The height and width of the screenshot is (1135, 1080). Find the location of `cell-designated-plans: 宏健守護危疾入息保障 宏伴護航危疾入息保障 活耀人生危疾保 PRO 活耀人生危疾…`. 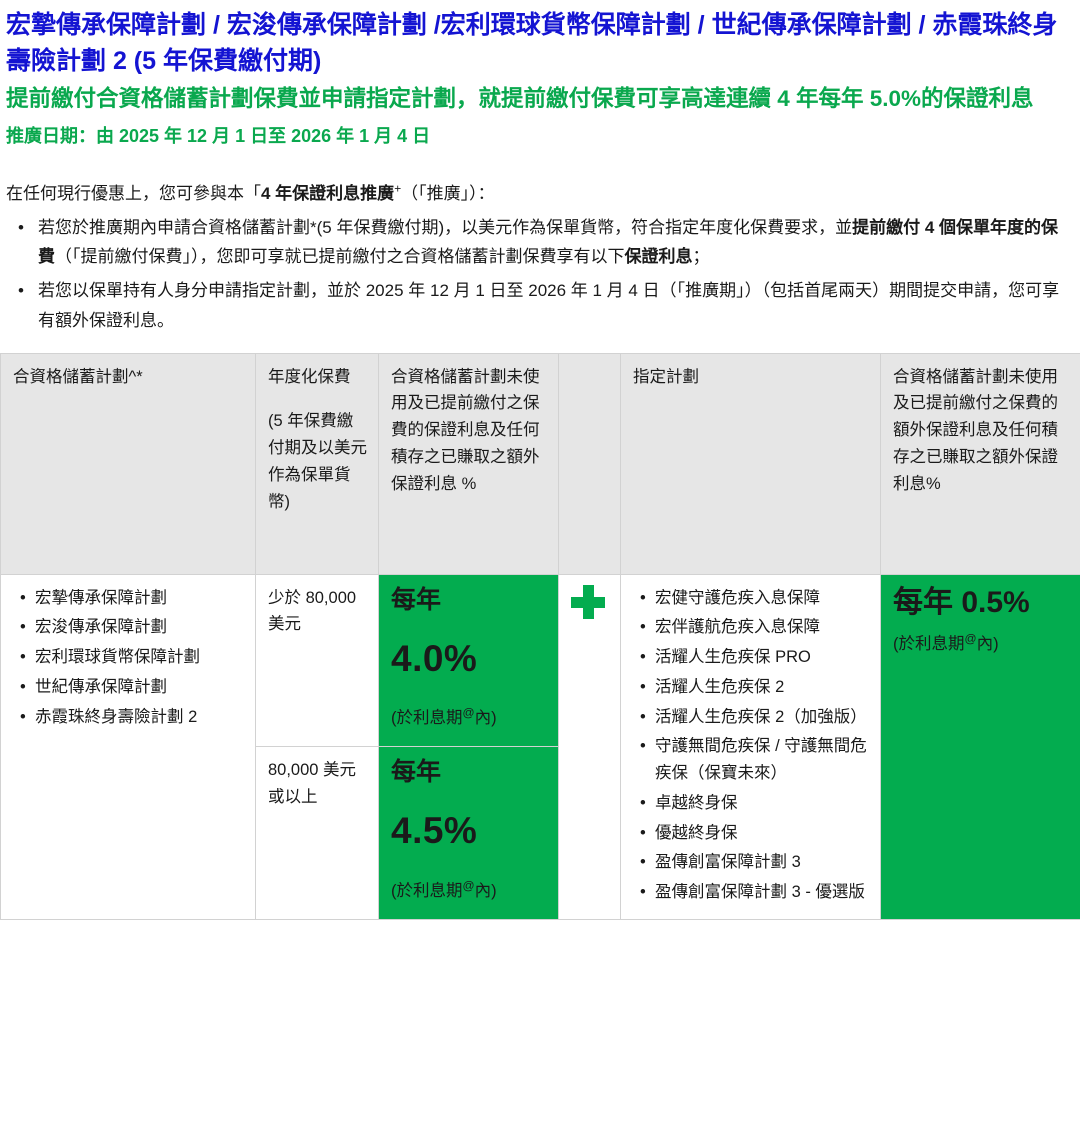

cell-designated-plans: 宏健守護危疾入息保障 宏伴護航危疾入息保障 活耀人生危疾保 PRO 活耀人生危疾… is located at coordinates (750, 746).